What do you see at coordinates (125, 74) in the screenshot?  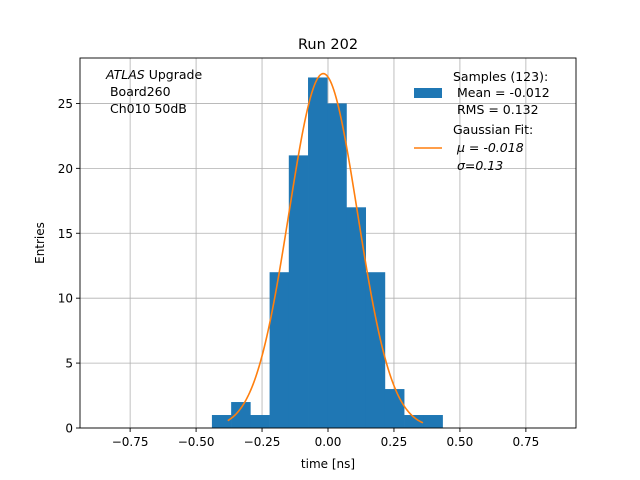 I see `annotation-atlas: ATLAS` at bounding box center [125, 74].